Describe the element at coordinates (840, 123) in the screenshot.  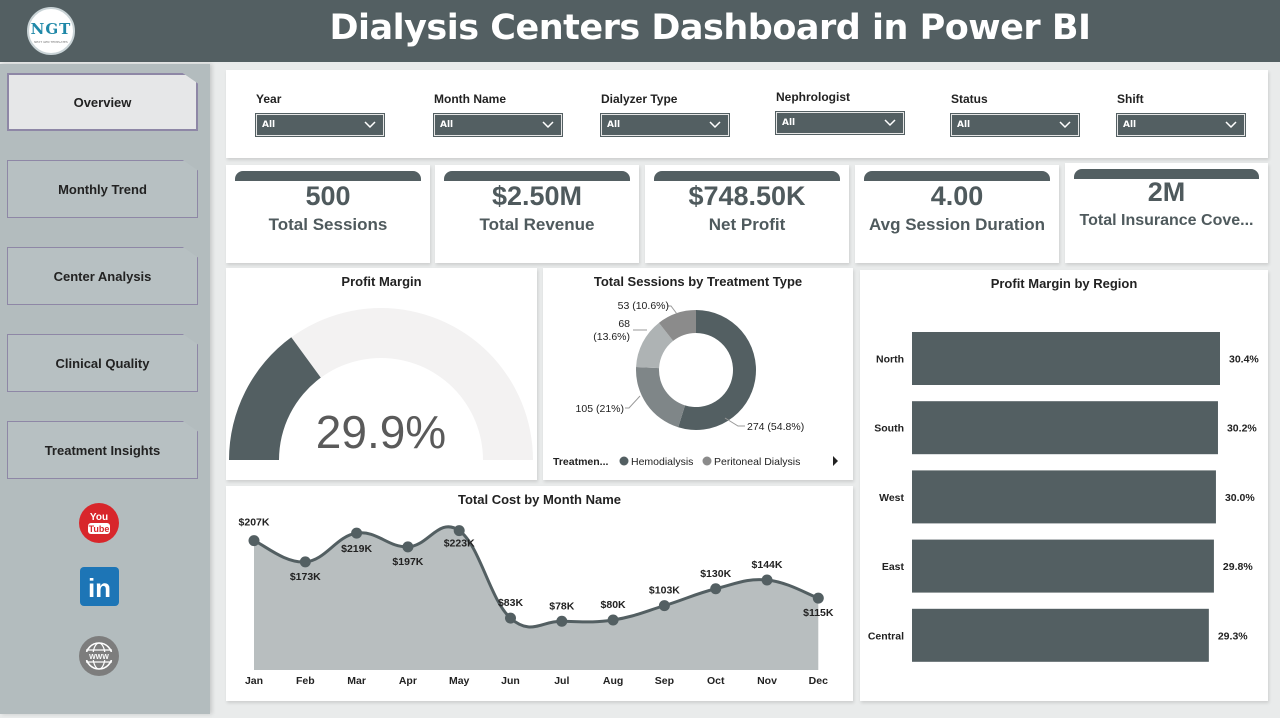
I see `nephrologist-dropdown: All` at that location.